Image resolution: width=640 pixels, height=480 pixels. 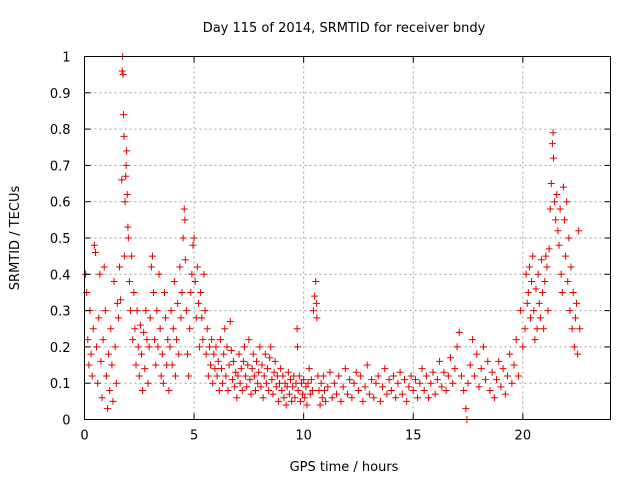 I want to click on x-tick-label: 15, so click(x=413, y=436).